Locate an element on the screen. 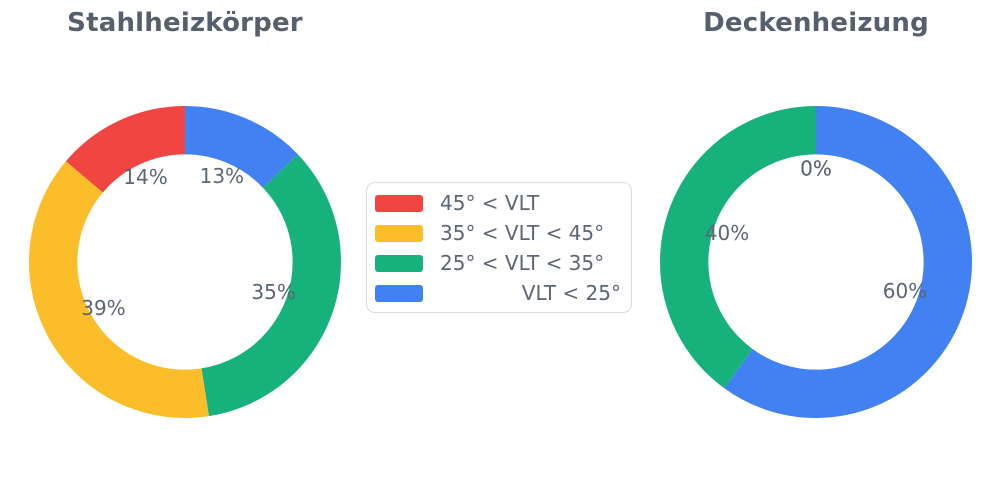 This screenshot has width=1000, height=500. legend-swatch-yellow is located at coordinates (399, 233).